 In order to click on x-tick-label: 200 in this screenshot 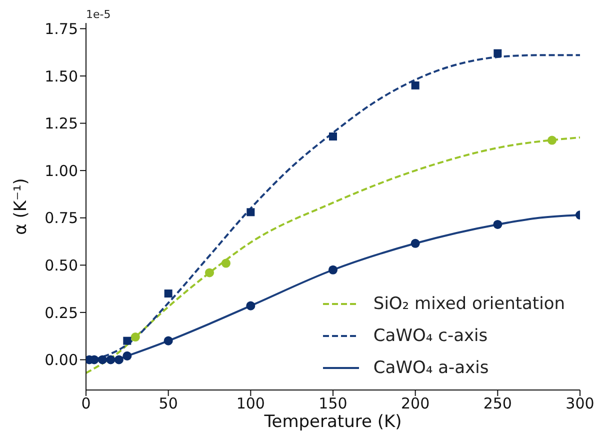, I will do `click(415, 403)`.